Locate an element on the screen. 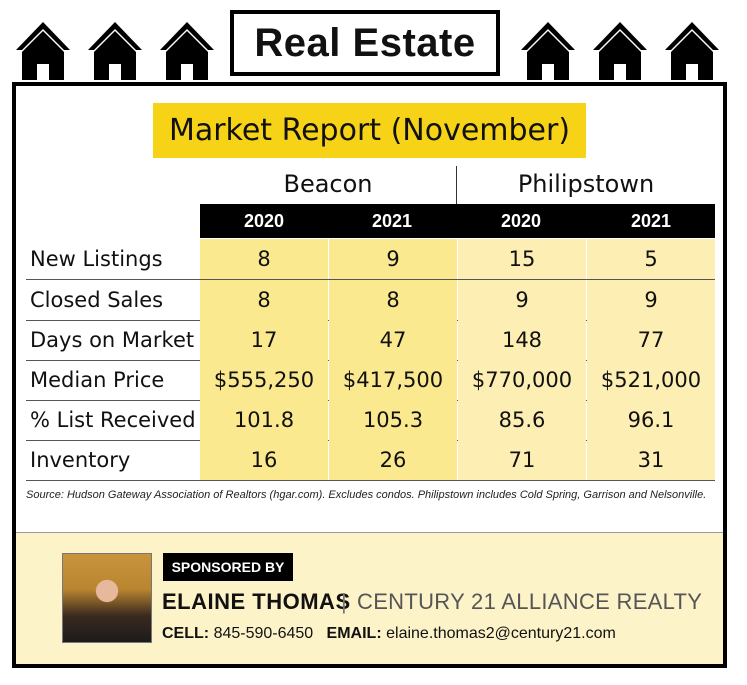 The height and width of the screenshot is (685, 747). table-cell: $555,250 is located at coordinates (264, 380).